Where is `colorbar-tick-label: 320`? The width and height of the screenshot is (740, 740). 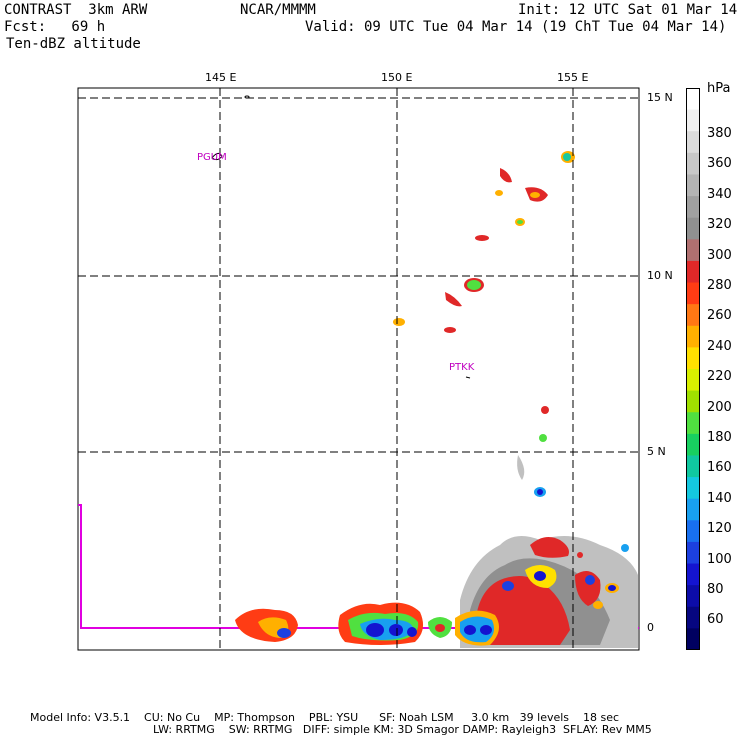 colorbar-tick-label: 320 is located at coordinates (719, 225).